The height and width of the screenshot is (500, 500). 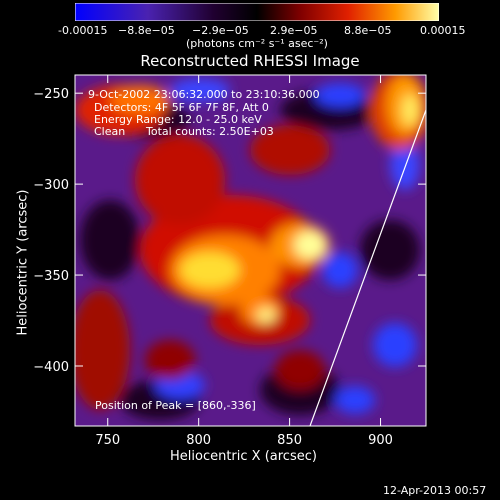 I want to click on x-axis-label: Heliocentric X (arcsec), so click(x=243, y=456).